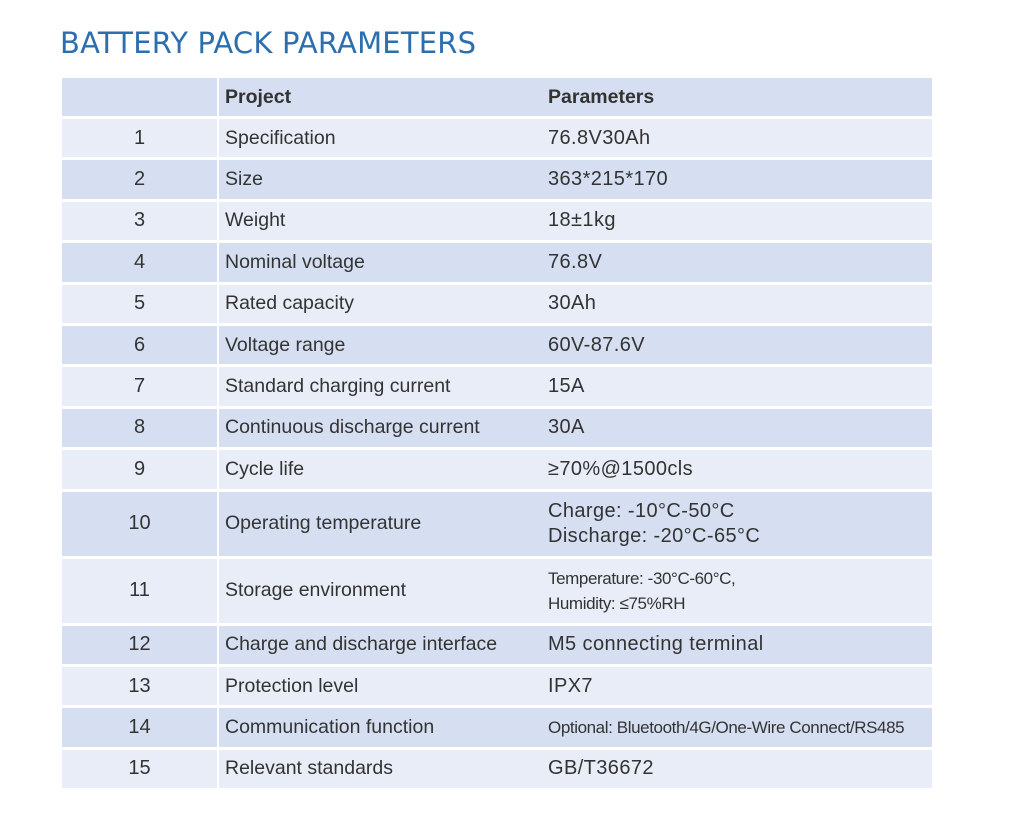 Image resolution: width=1024 pixels, height=815 pixels. What do you see at coordinates (373, 590) in the screenshot?
I see `row-project: Storage environment` at bounding box center [373, 590].